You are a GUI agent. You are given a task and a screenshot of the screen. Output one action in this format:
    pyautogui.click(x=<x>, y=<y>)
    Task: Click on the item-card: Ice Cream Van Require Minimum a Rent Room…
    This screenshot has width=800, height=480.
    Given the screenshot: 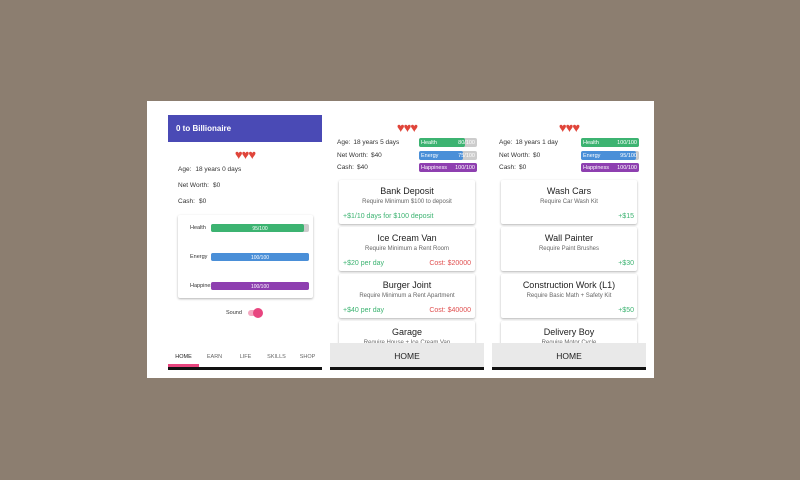 What is the action you would take?
    pyautogui.click(x=407, y=249)
    